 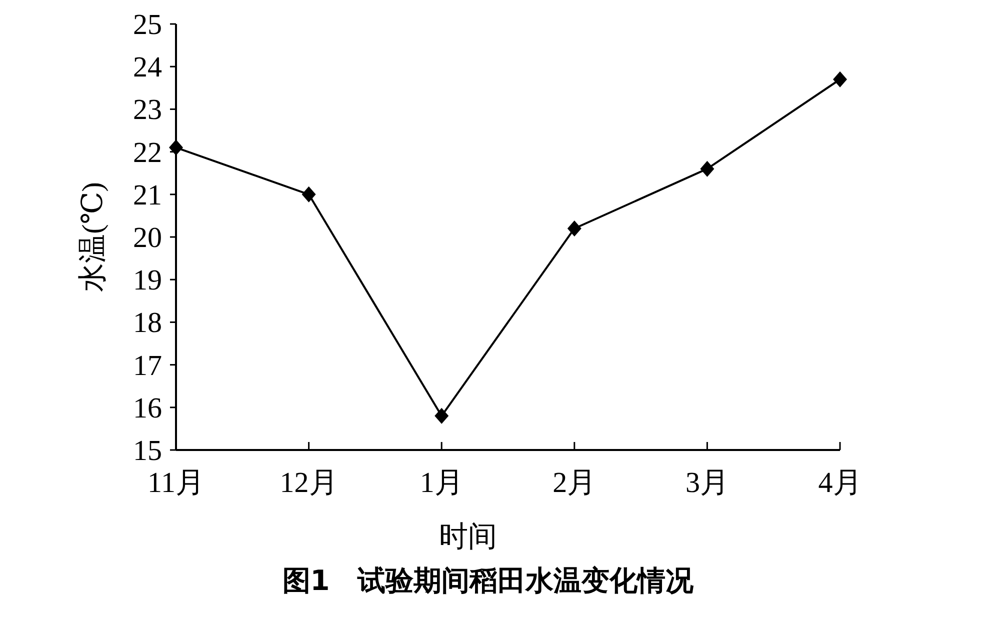 I want to click on y-tick-label: 25, so click(x=147, y=25).